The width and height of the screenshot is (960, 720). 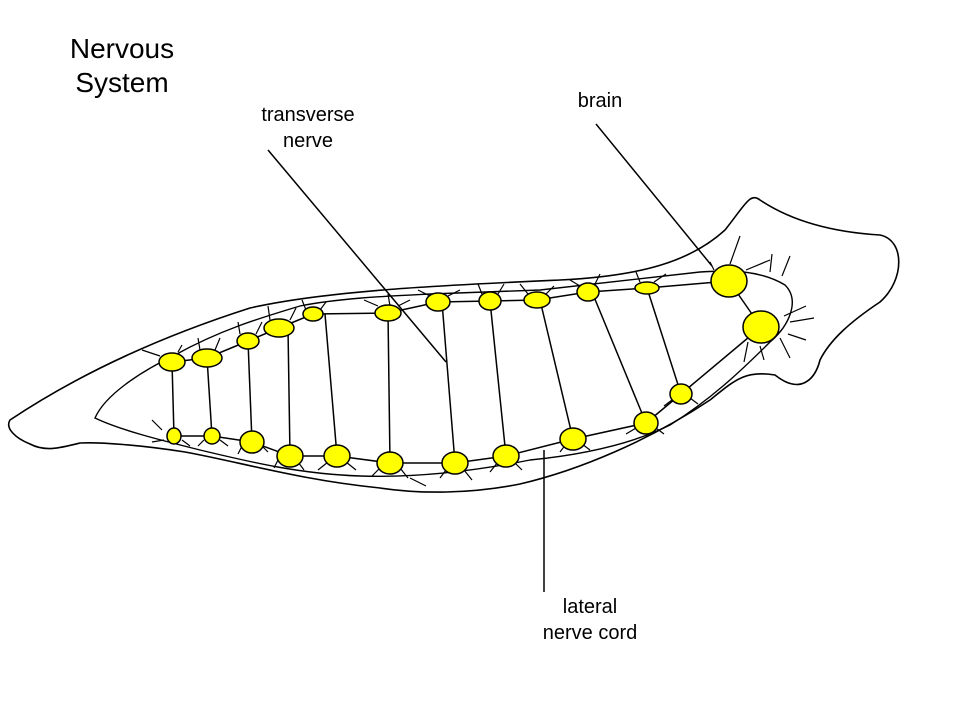 What do you see at coordinates (122, 82) in the screenshot?
I see `title-line-2: System` at bounding box center [122, 82].